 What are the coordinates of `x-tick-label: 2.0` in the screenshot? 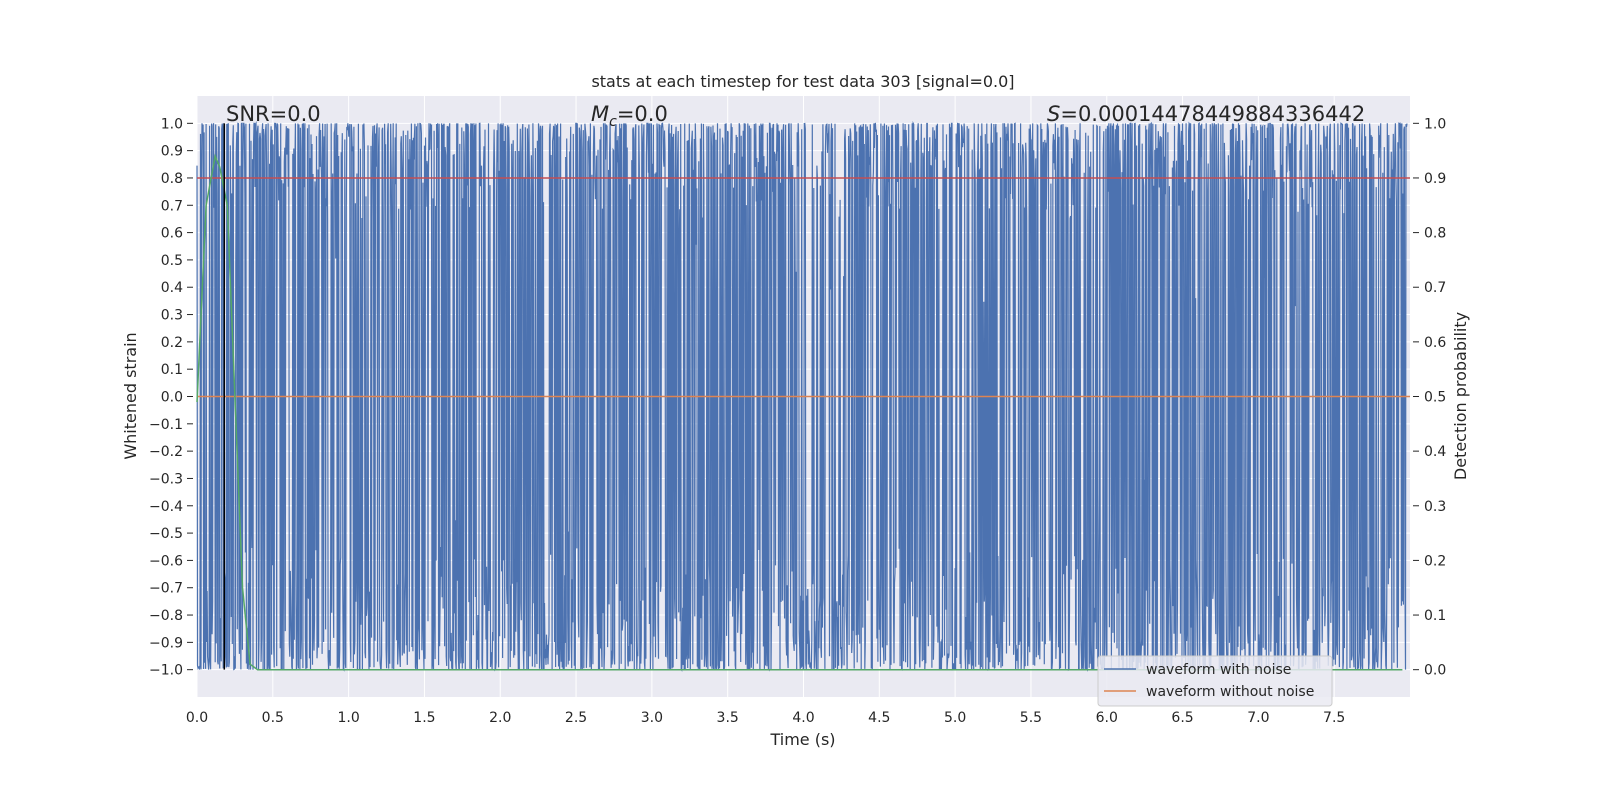 It's located at (500, 718).